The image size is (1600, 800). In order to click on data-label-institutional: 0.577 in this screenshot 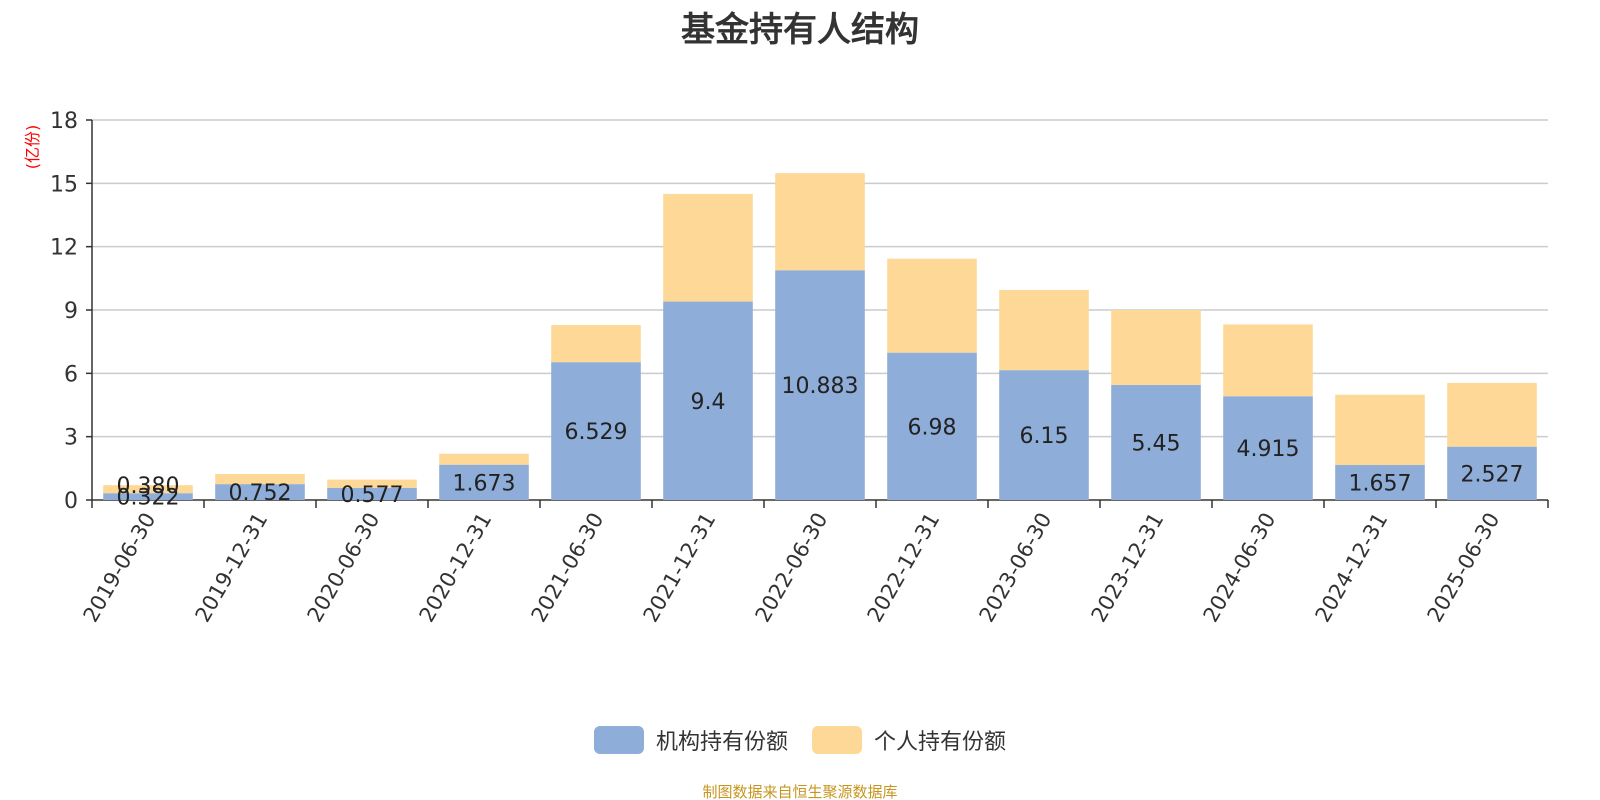, I will do `click(372, 495)`.